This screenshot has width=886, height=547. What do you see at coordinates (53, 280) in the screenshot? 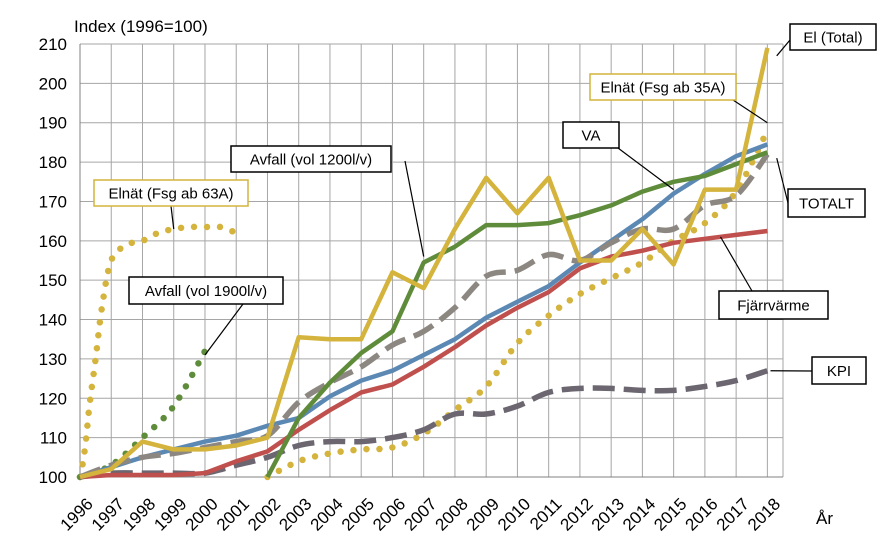
I see `y-tick-label: 150` at bounding box center [53, 280].